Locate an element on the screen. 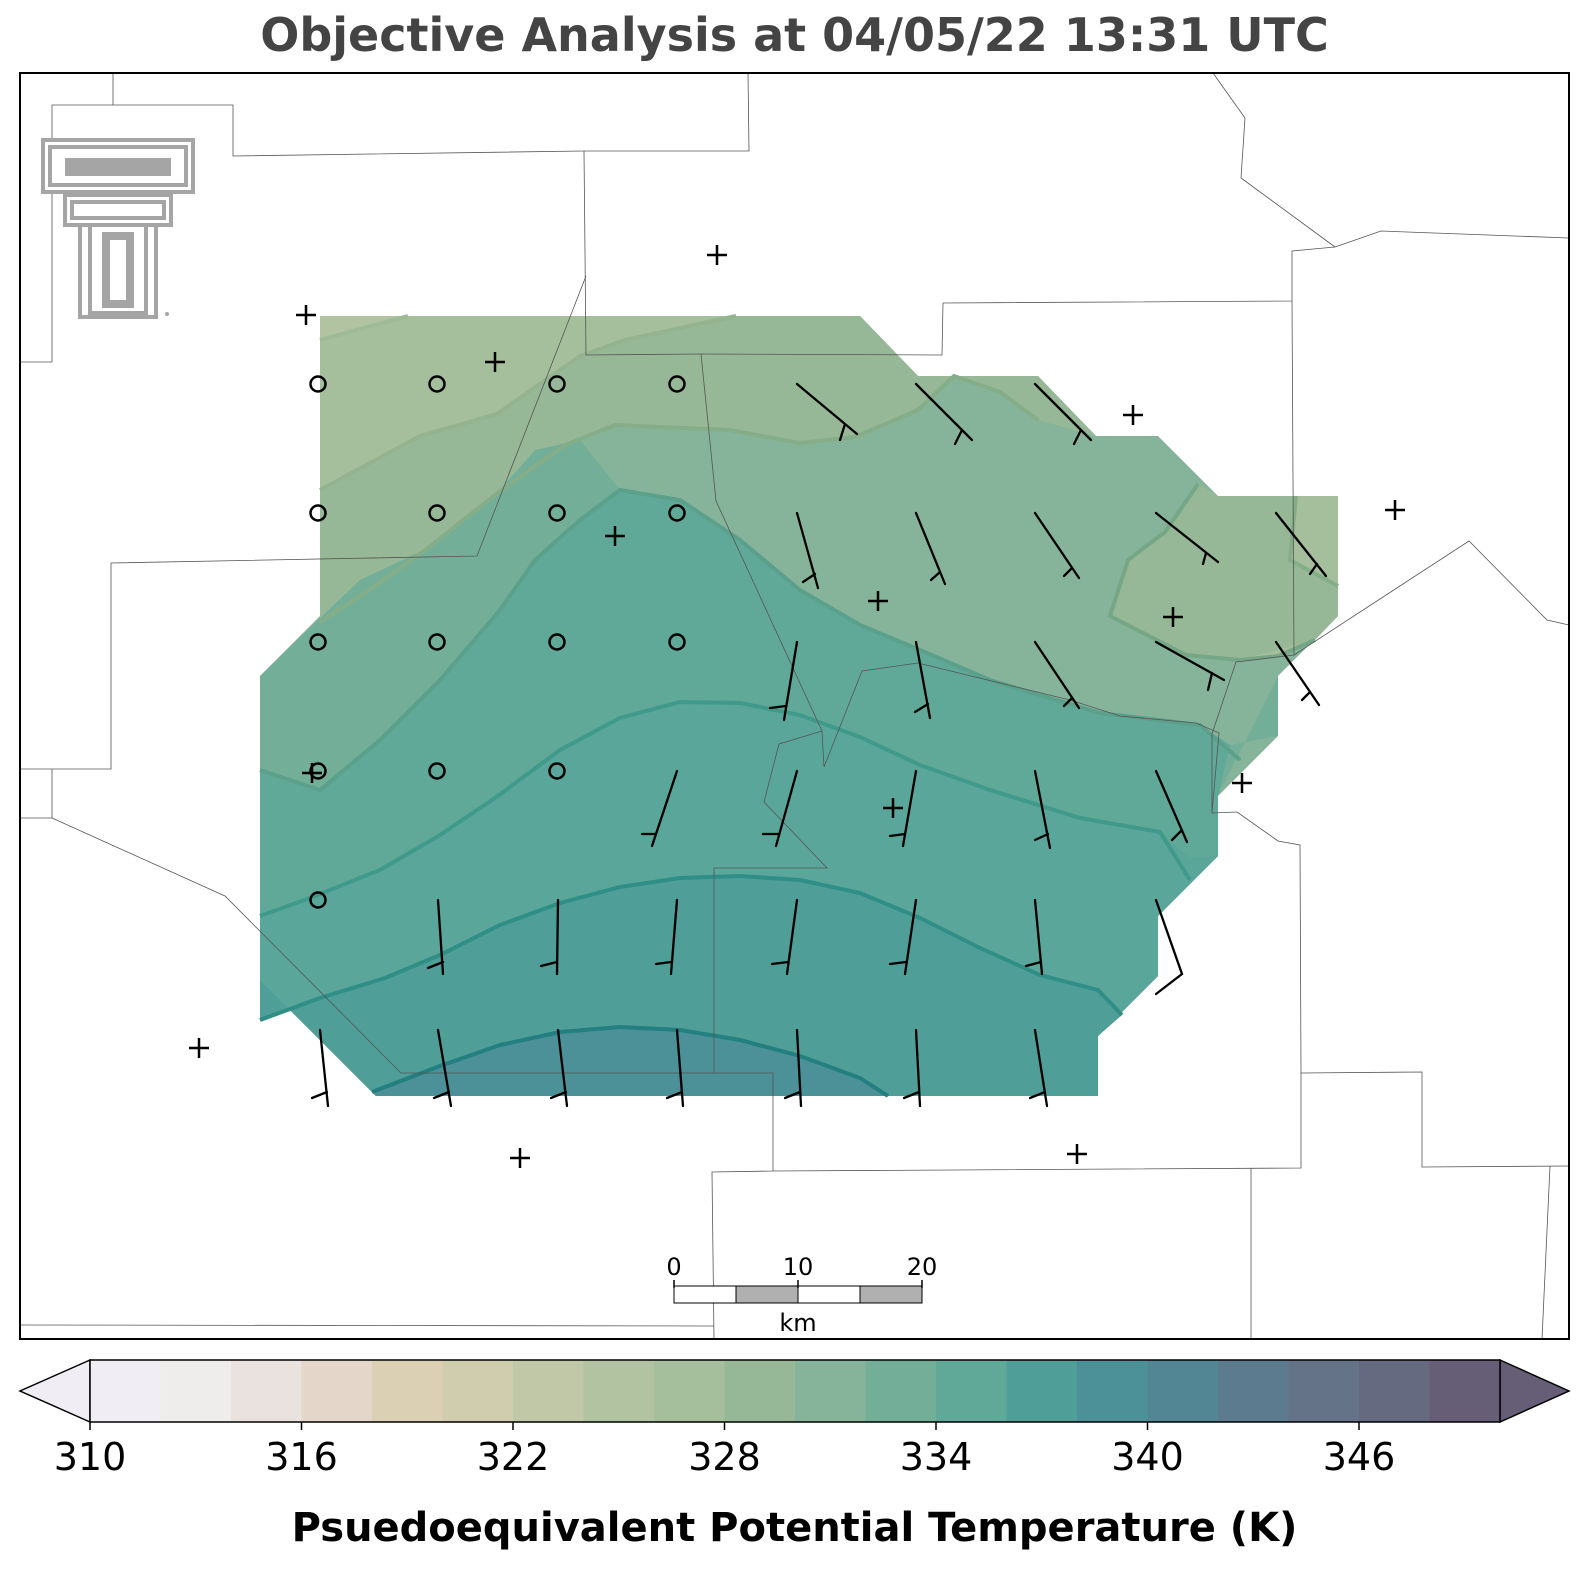  colorbar: 310 316 322 328 334 340 346 is located at coordinates (794, 1418).